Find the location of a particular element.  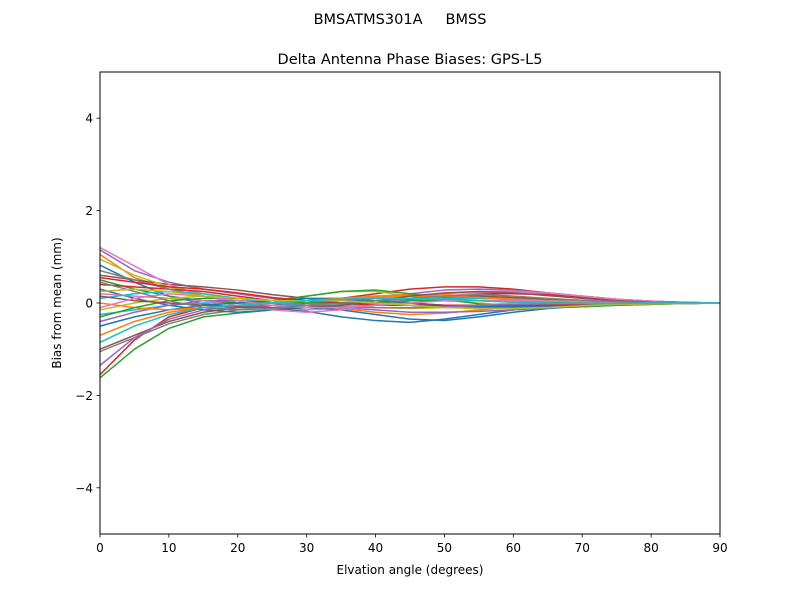

y-tick-label: −4 is located at coordinates (84, 488).